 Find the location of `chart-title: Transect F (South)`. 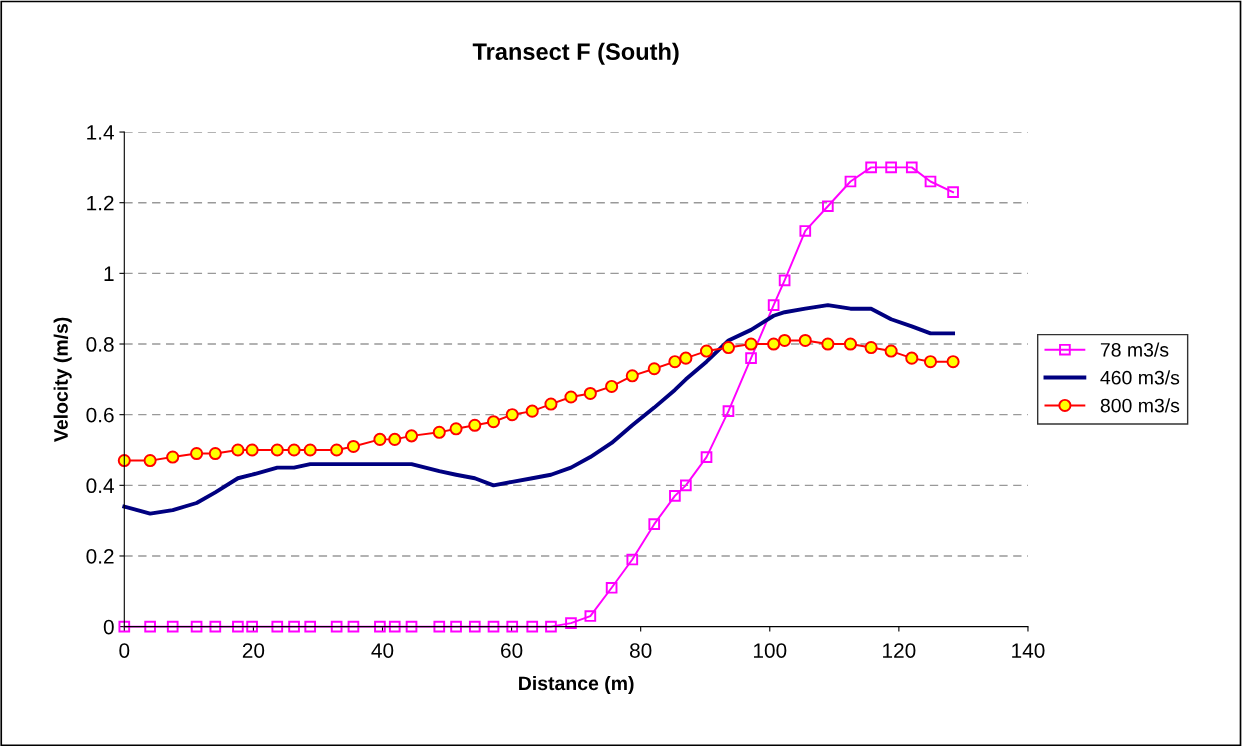

chart-title: Transect F (South) is located at coordinates (575, 53).